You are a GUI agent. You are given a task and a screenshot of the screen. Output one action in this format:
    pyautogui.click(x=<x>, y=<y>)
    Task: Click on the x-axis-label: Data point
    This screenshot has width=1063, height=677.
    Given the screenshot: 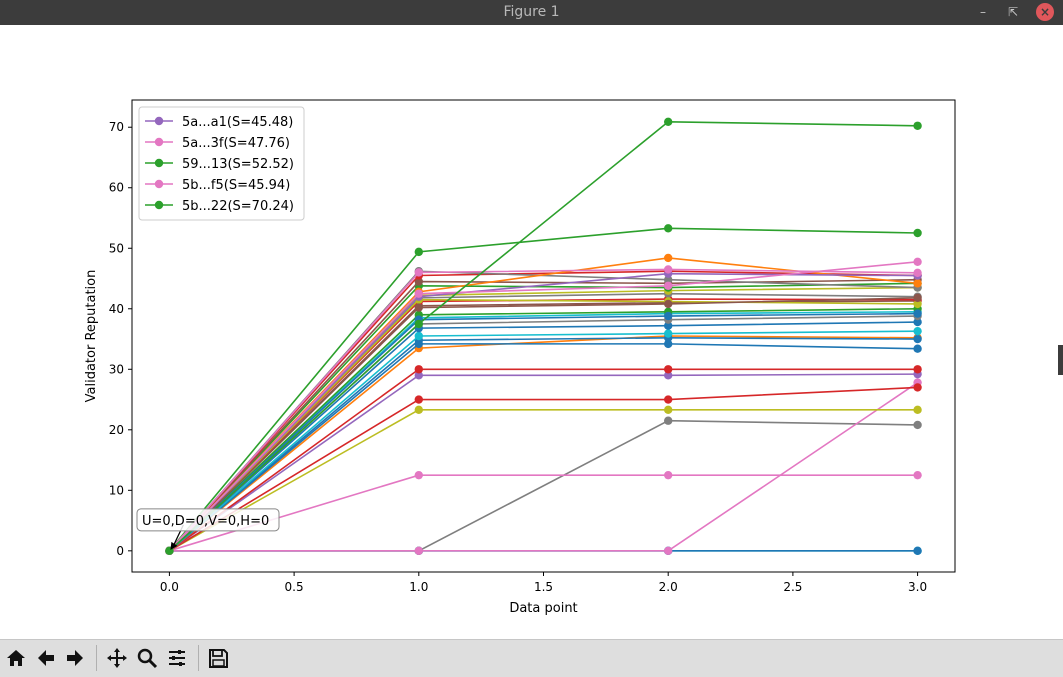 What is the action you would take?
    pyautogui.click(x=543, y=608)
    